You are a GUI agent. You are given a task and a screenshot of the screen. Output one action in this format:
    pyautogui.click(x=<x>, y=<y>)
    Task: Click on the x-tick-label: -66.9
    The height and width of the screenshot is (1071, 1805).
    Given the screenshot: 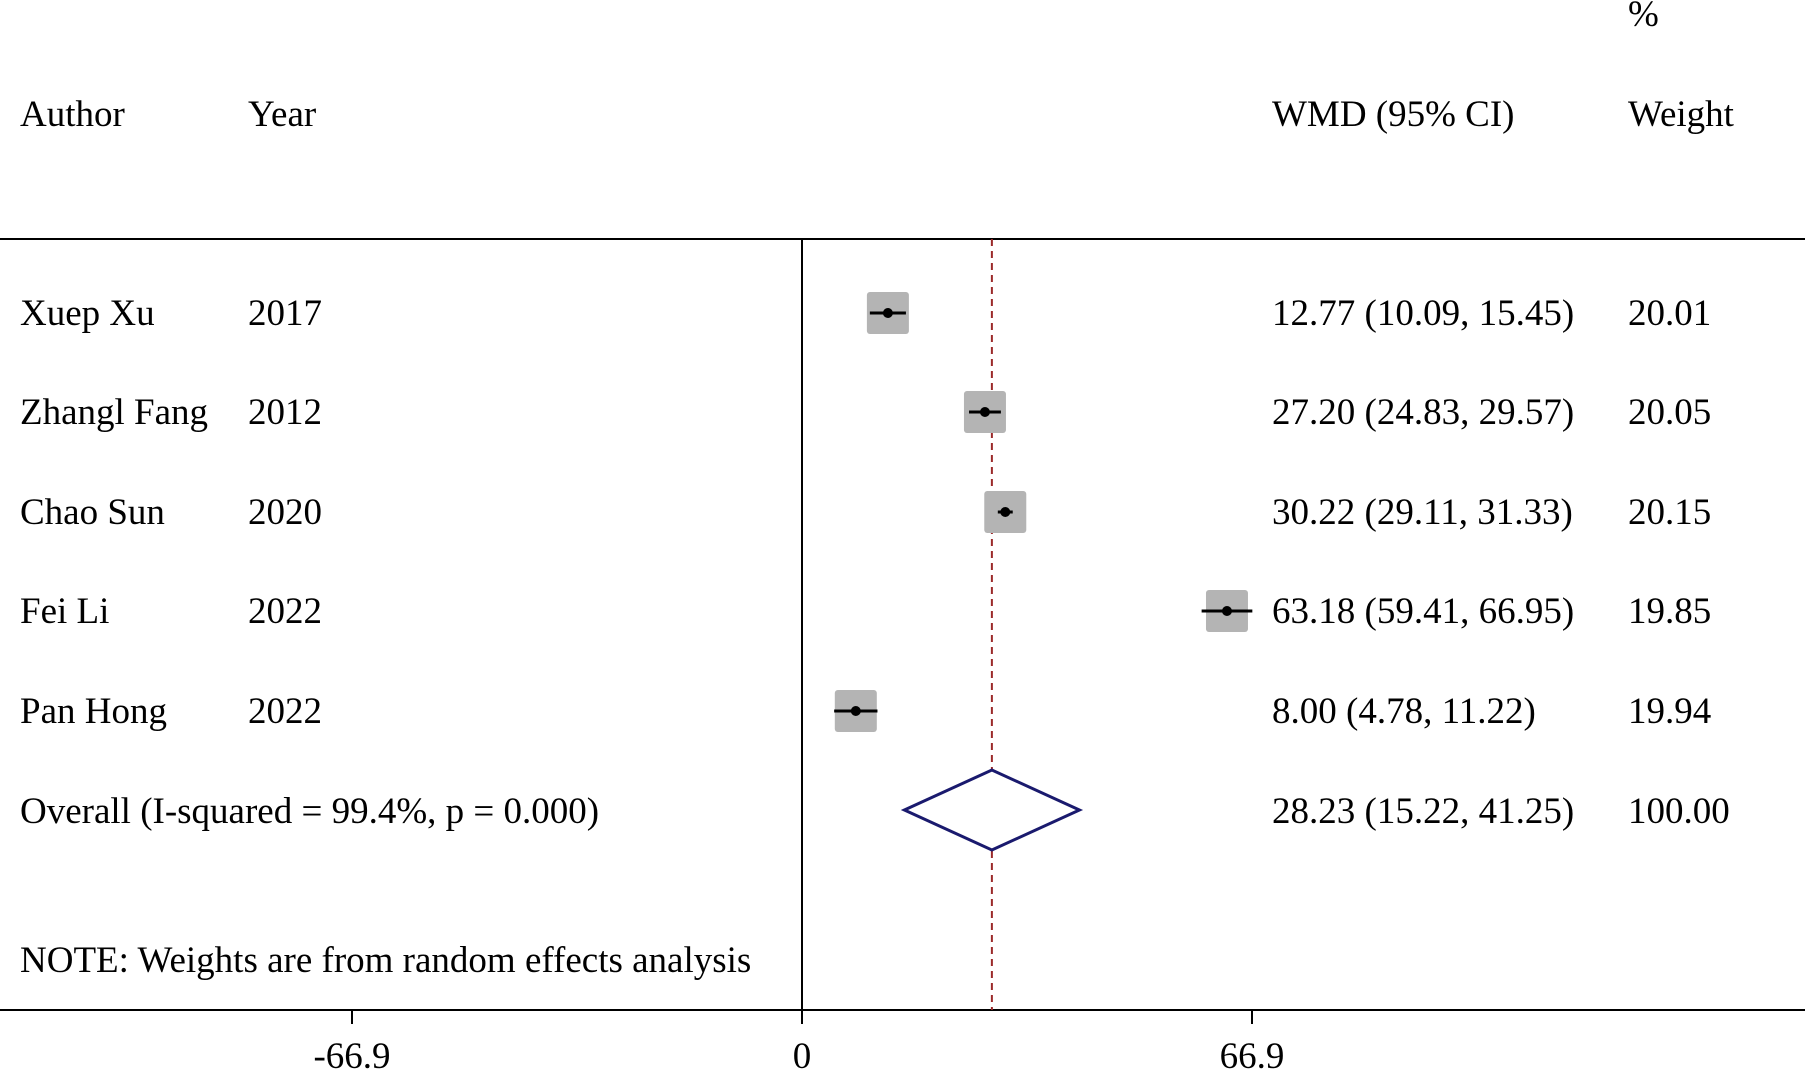 What is the action you would take?
    pyautogui.click(x=351, y=1053)
    